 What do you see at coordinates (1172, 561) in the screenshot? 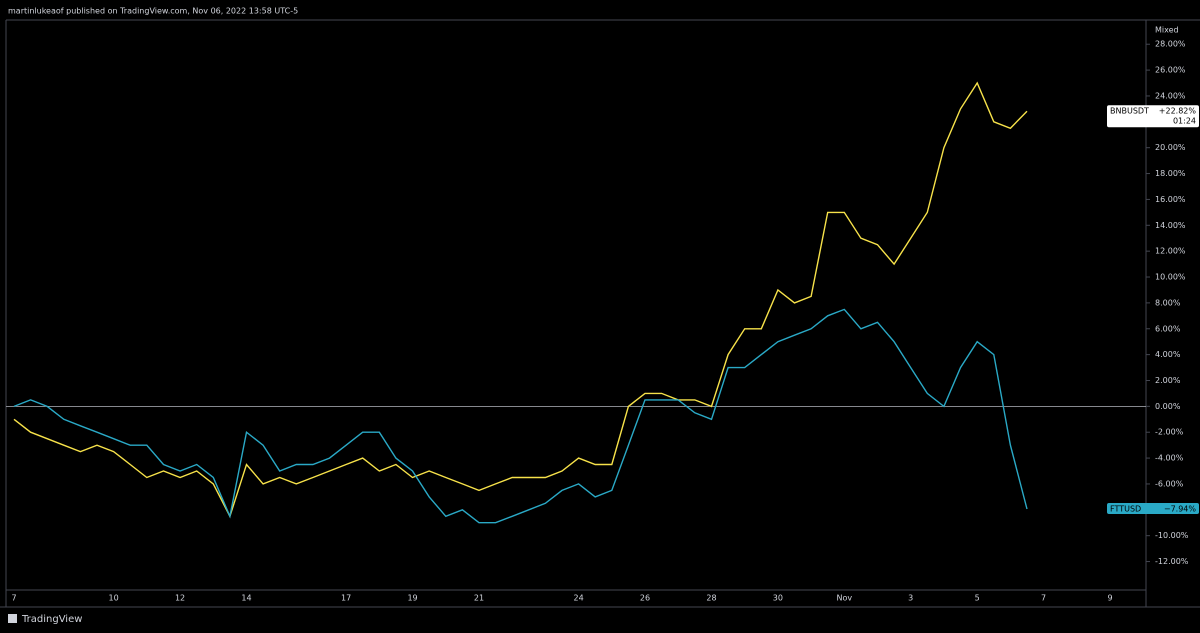
I see `y-tick-label: -12.00%` at bounding box center [1172, 561].